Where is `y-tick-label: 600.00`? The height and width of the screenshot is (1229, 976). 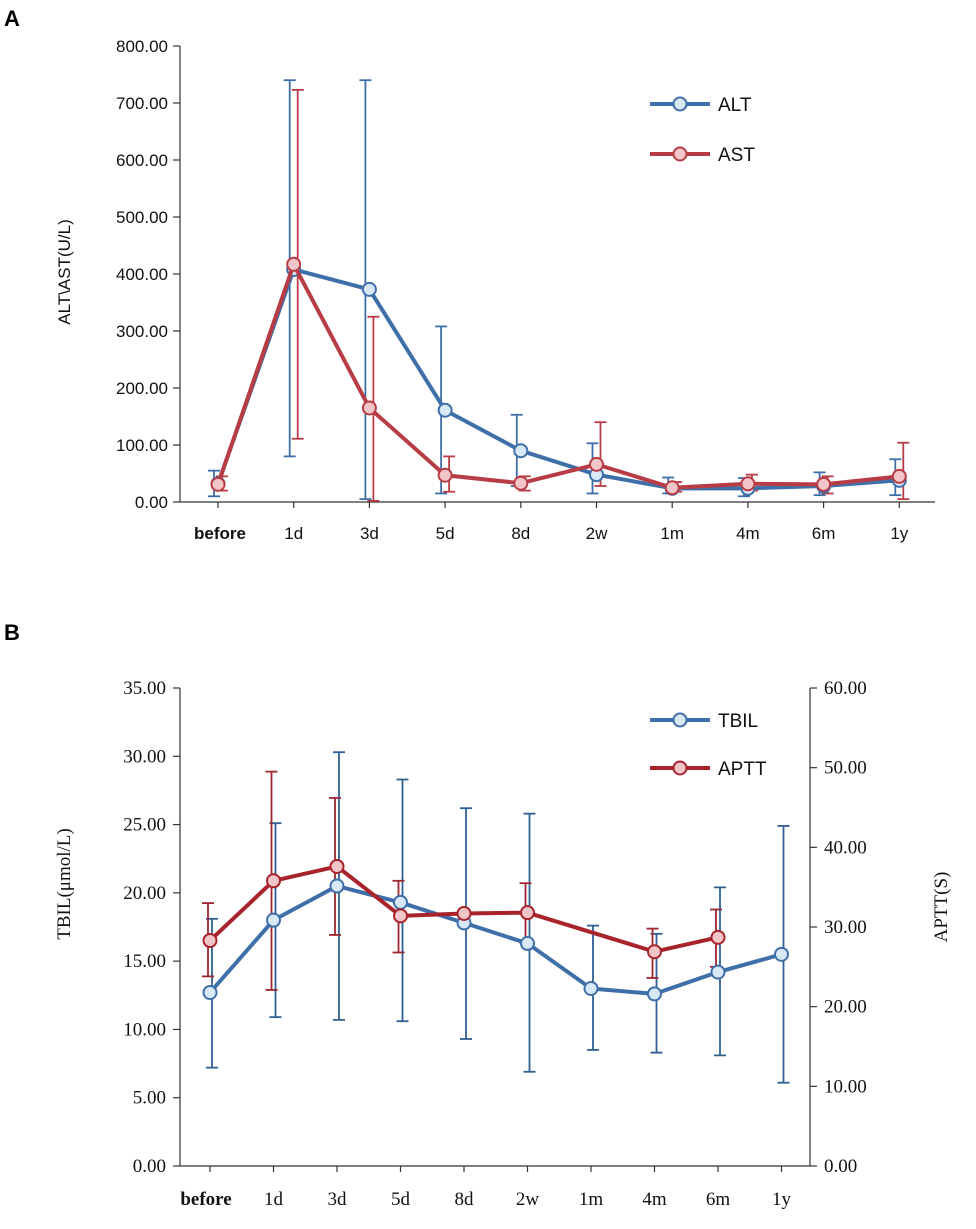 y-tick-label: 600.00 is located at coordinates (142, 160).